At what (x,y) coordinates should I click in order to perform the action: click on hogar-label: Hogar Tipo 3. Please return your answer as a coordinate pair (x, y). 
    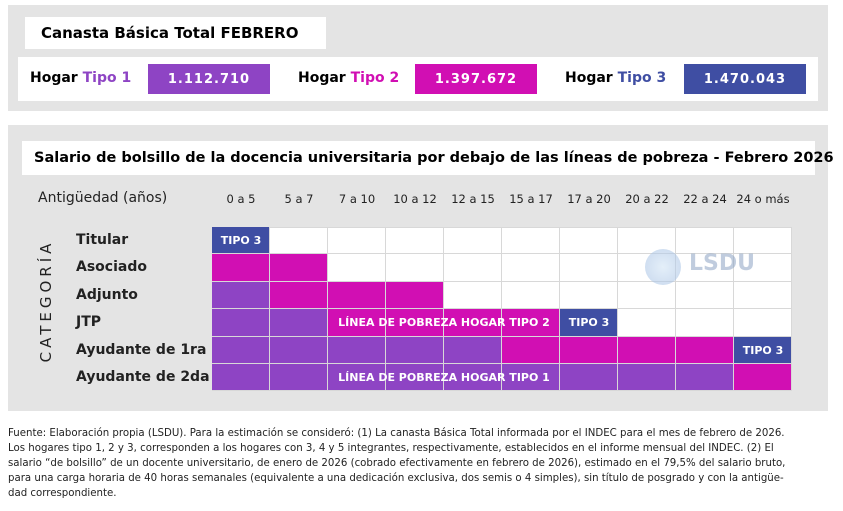
    Looking at the image, I should click on (615, 78).